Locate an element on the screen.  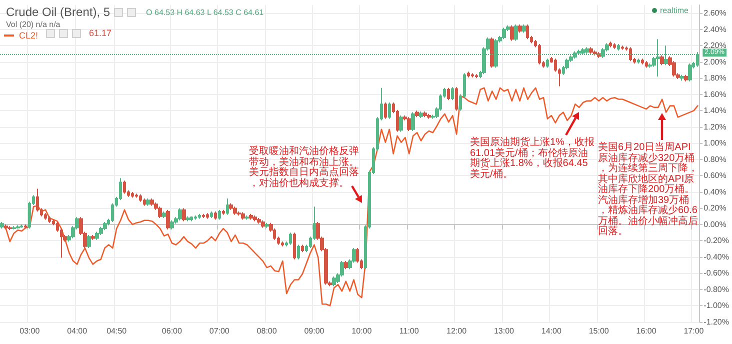
y-tick-label: 2.60% is located at coordinates (715, 13).